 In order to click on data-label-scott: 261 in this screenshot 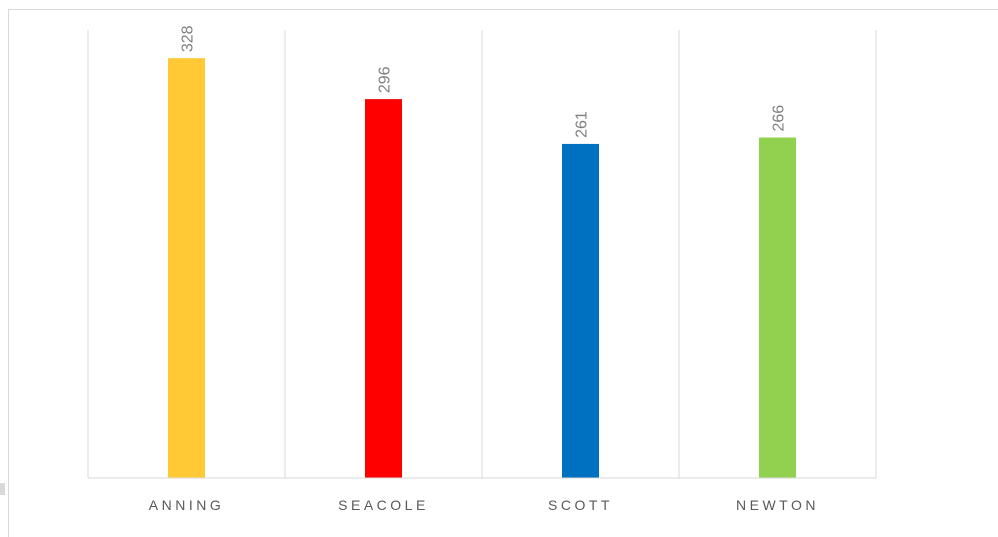, I will do `click(582, 124)`.